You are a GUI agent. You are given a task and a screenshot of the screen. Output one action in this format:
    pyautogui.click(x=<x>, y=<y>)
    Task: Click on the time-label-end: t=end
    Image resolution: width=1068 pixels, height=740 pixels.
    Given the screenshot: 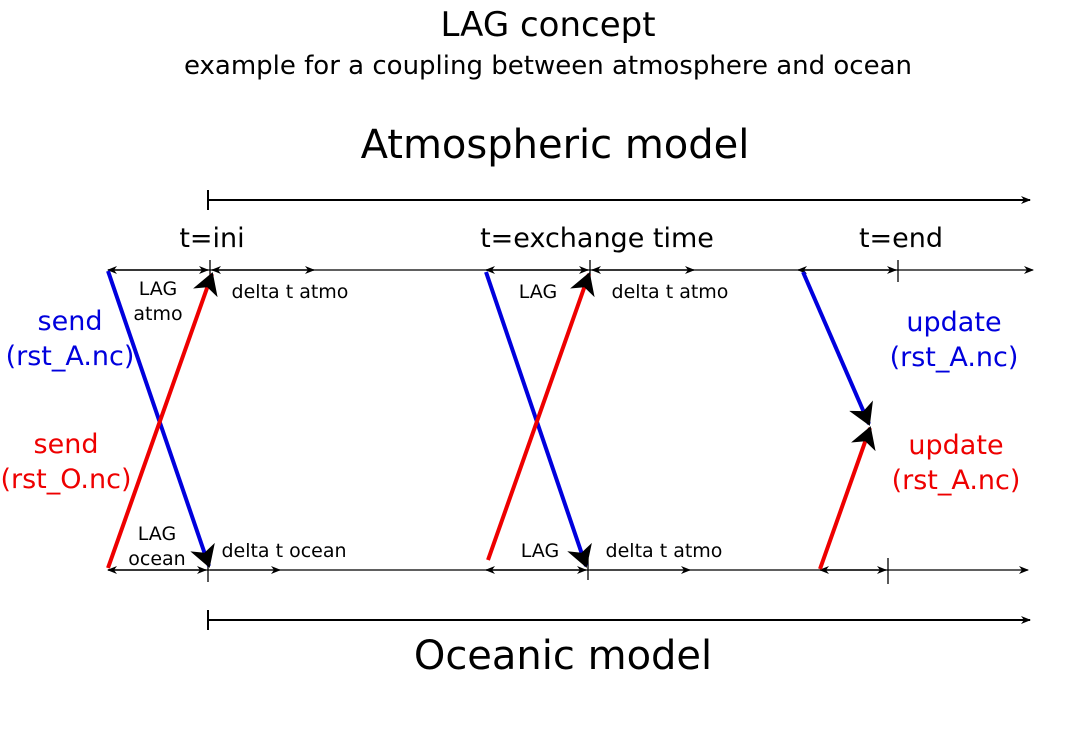 What is the action you would take?
    pyautogui.click(x=901, y=238)
    